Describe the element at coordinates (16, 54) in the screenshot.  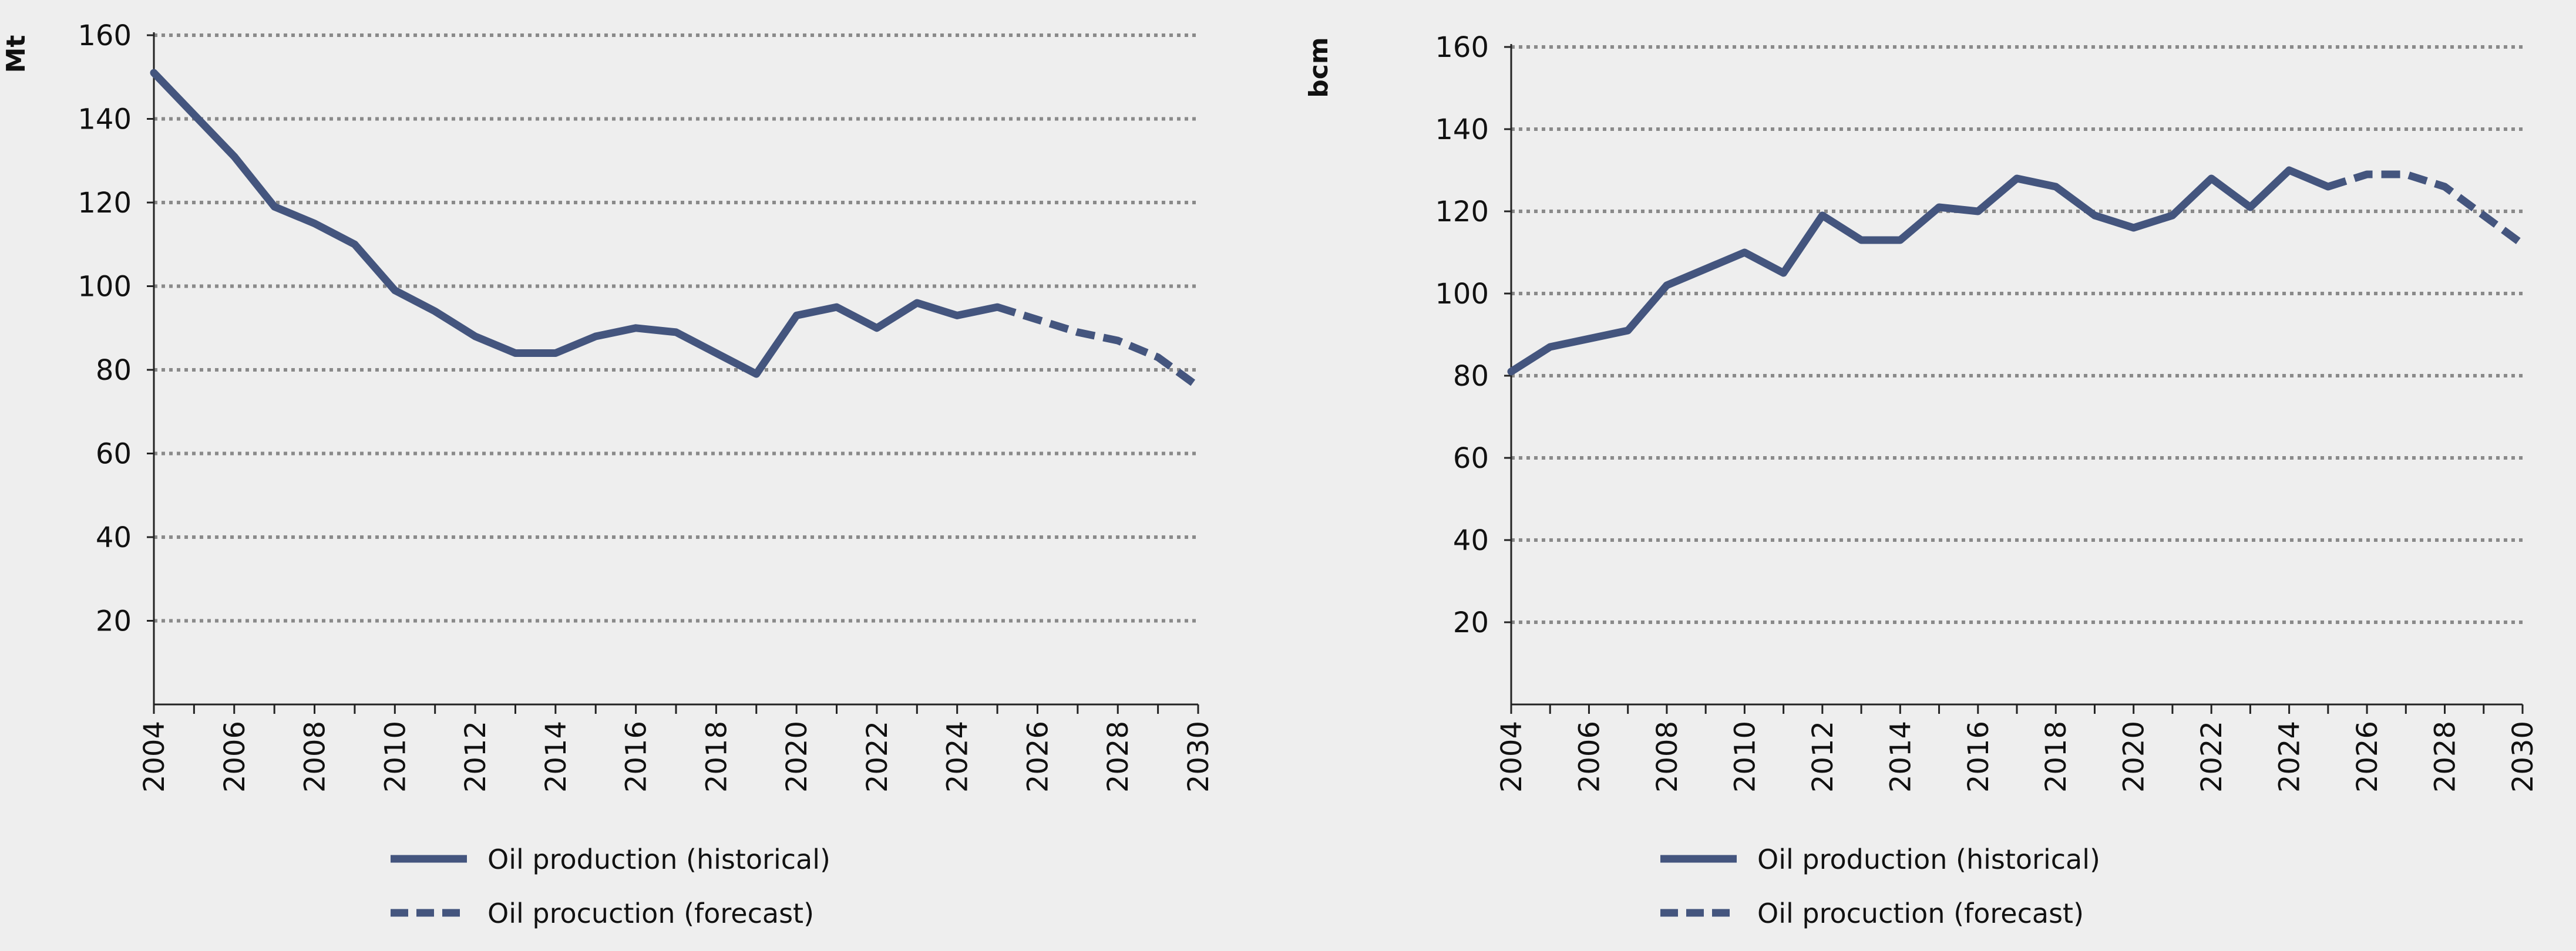
I see `y-axis-label: Mt` at that location.